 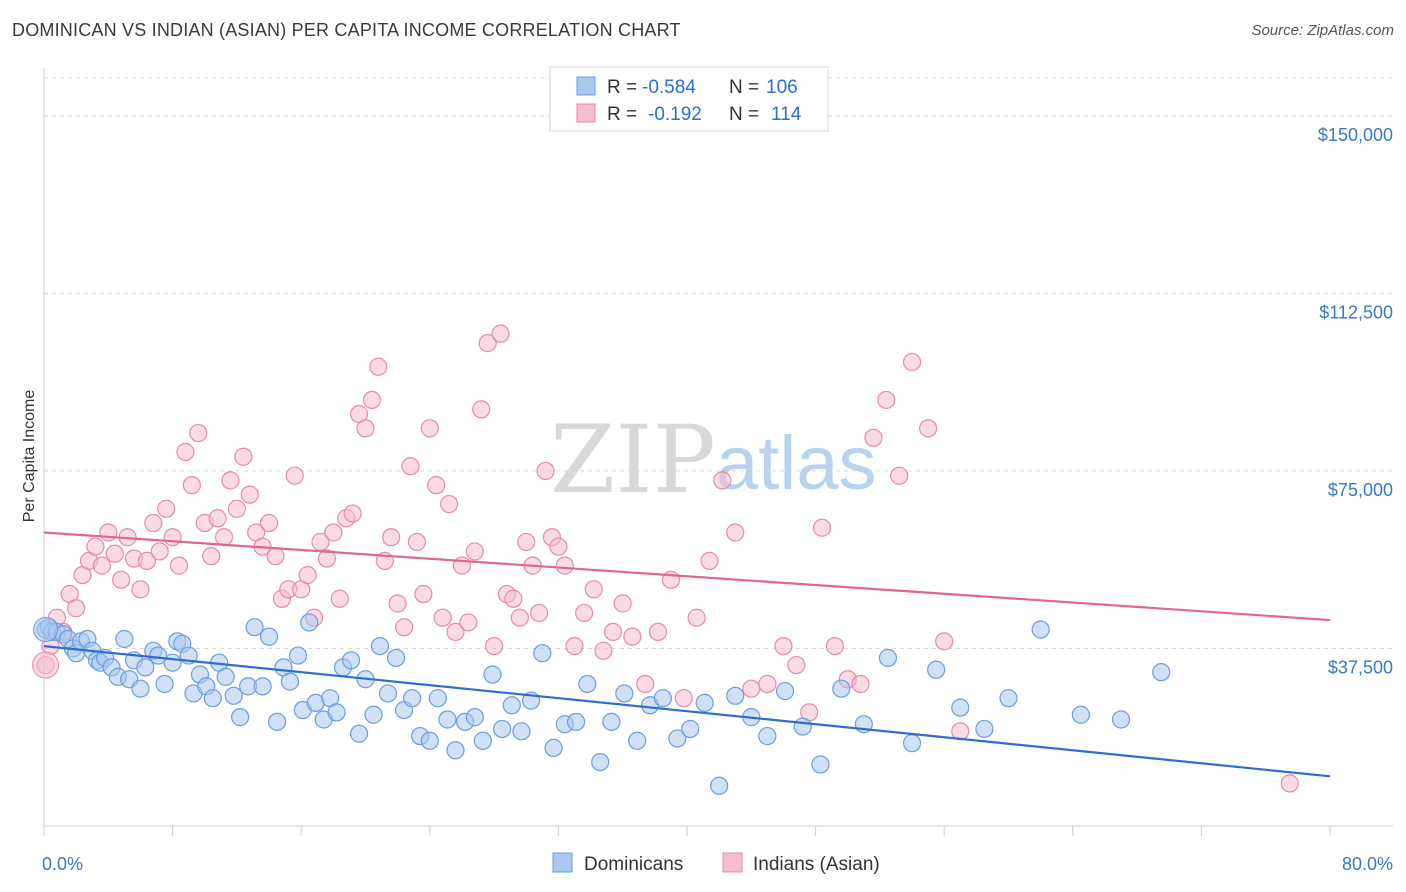 What do you see at coordinates (586, 86) in the screenshot?
I see `legend-swatch-dominicans` at bounding box center [586, 86].